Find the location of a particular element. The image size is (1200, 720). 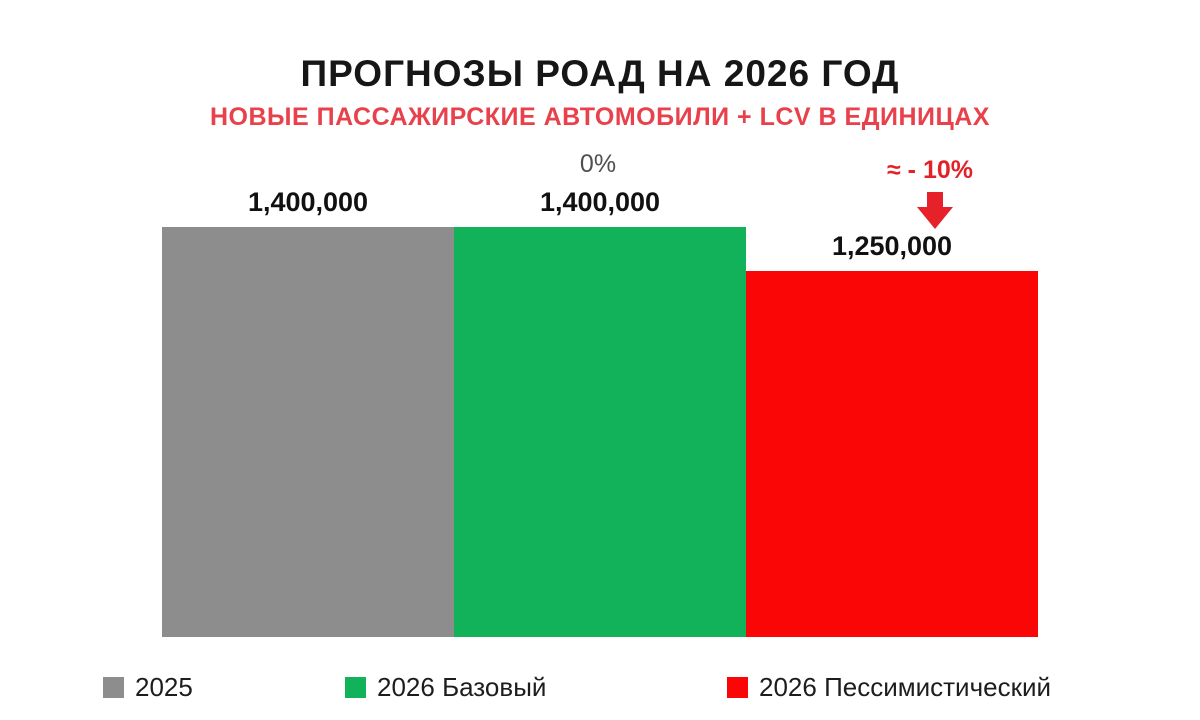

legend-swatch-2026-base is located at coordinates (355, 687).